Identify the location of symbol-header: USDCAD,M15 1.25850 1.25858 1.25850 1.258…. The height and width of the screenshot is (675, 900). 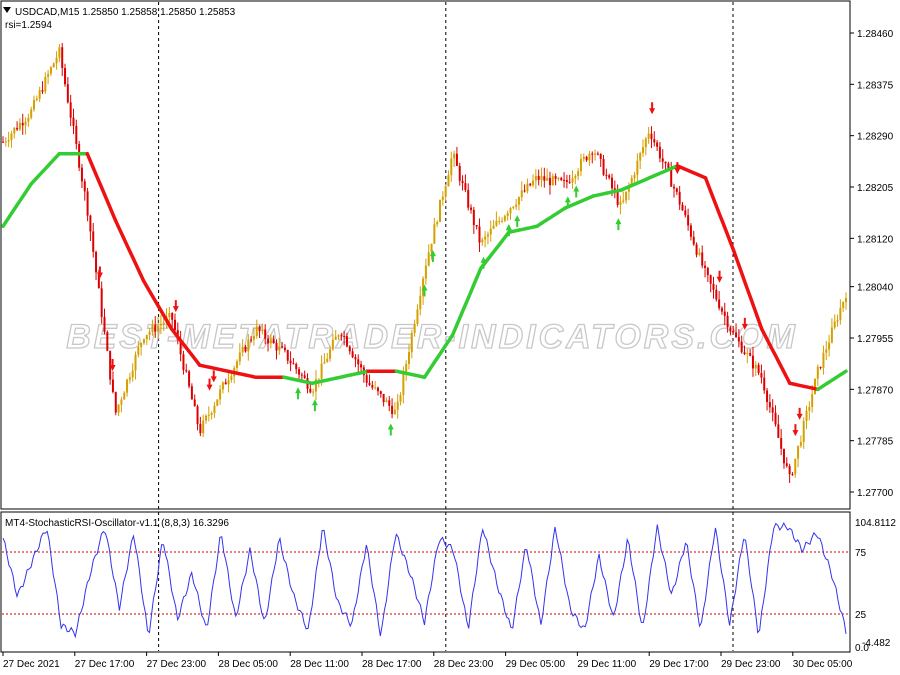
(125, 12).